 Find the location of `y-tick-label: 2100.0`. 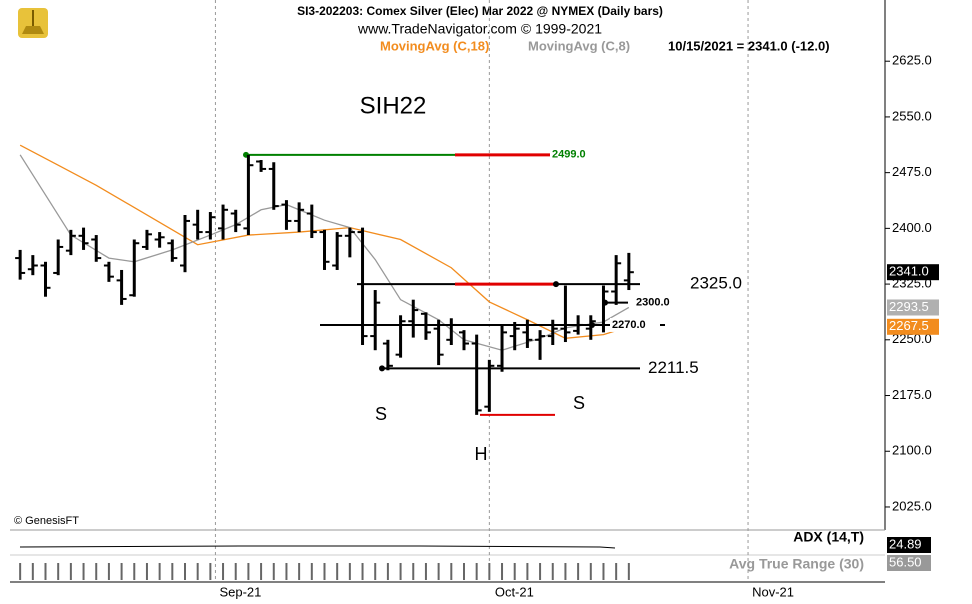

y-tick-label: 2100.0 is located at coordinates (912, 450).